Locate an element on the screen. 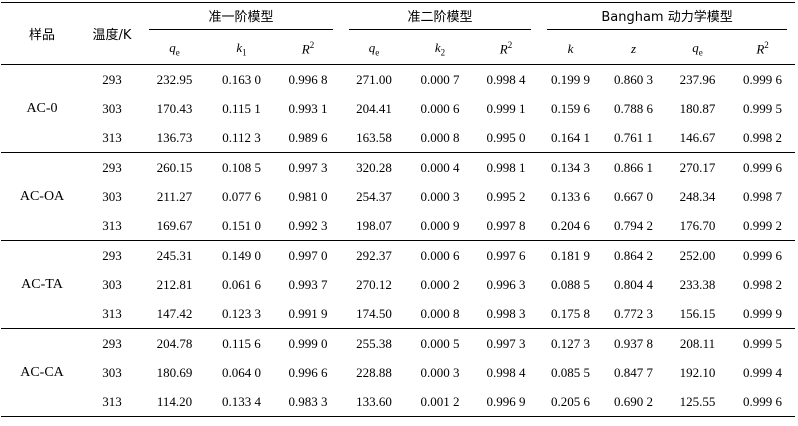 The image size is (798, 426). value-cell: 0.064 0 is located at coordinates (241, 372).